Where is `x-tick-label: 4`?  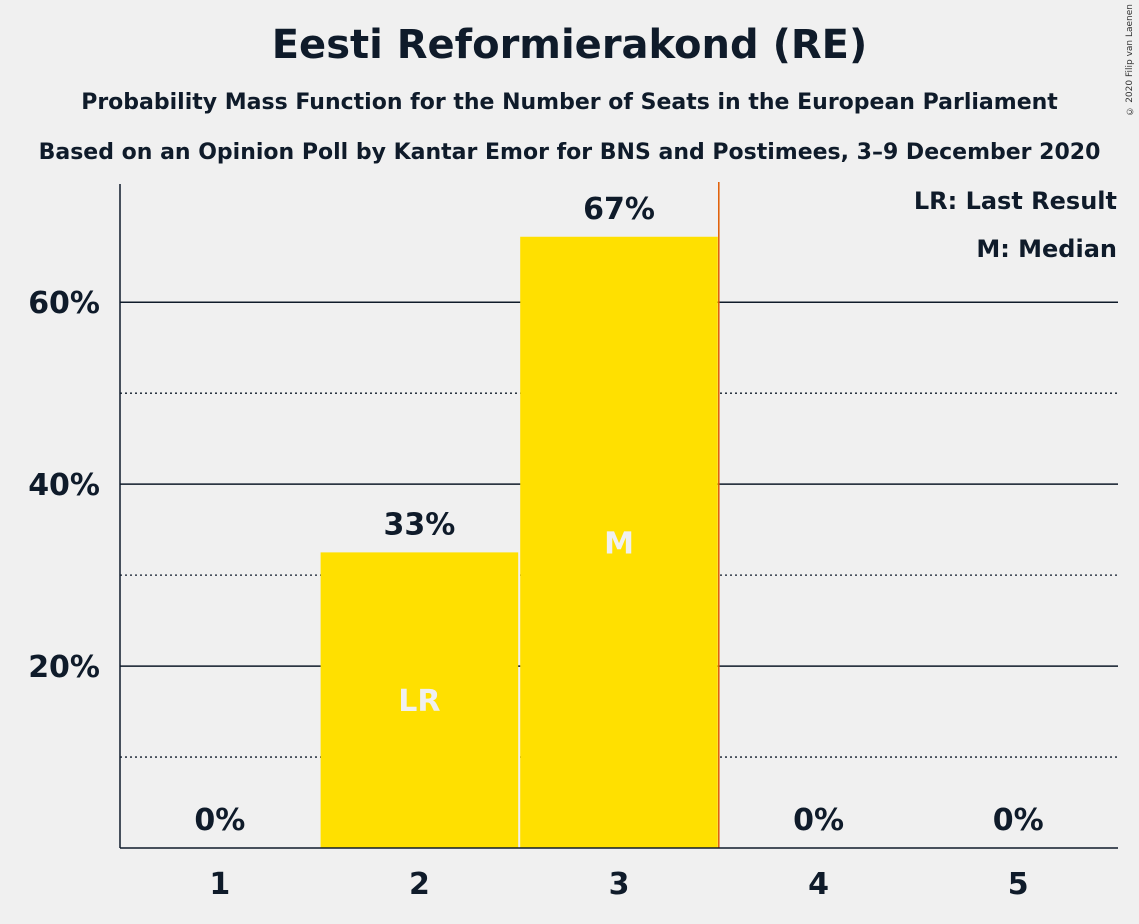
x-tick-label: 4 is located at coordinates (818, 884).